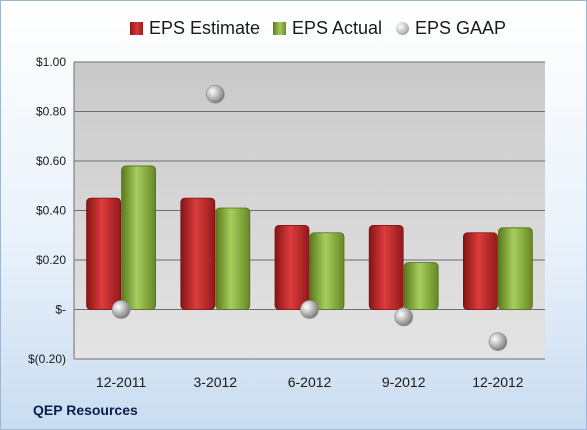  What do you see at coordinates (205, 27) in the screenshot?
I see `legend-label-eps-estimate: EPS Estimate` at bounding box center [205, 27].